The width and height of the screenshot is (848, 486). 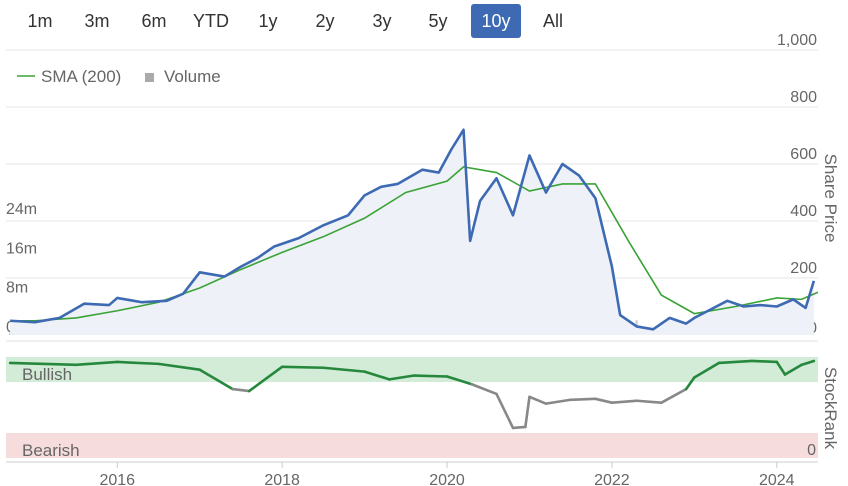 What do you see at coordinates (51, 450) in the screenshot?
I see `bearish-label: Bearish` at bounding box center [51, 450].